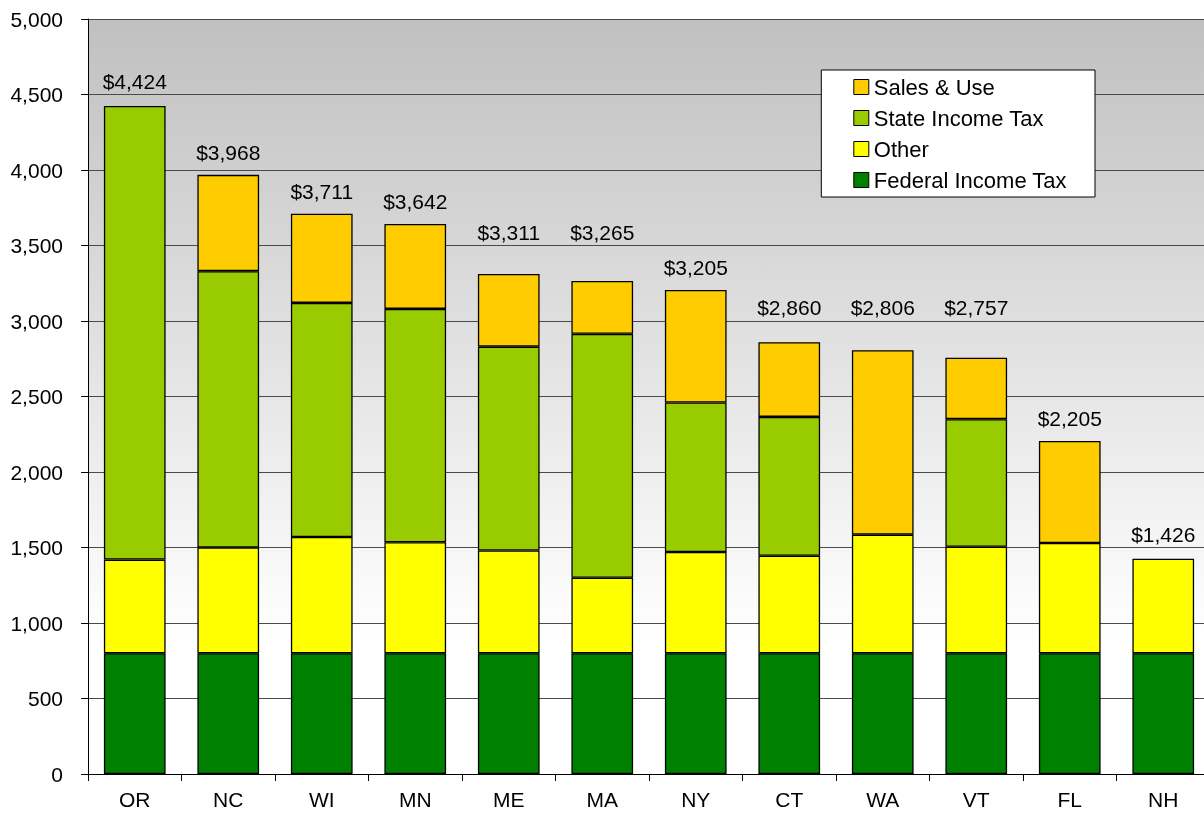  What do you see at coordinates (36, 19) in the screenshot?
I see `y-tick-label: 5,000` at bounding box center [36, 19].